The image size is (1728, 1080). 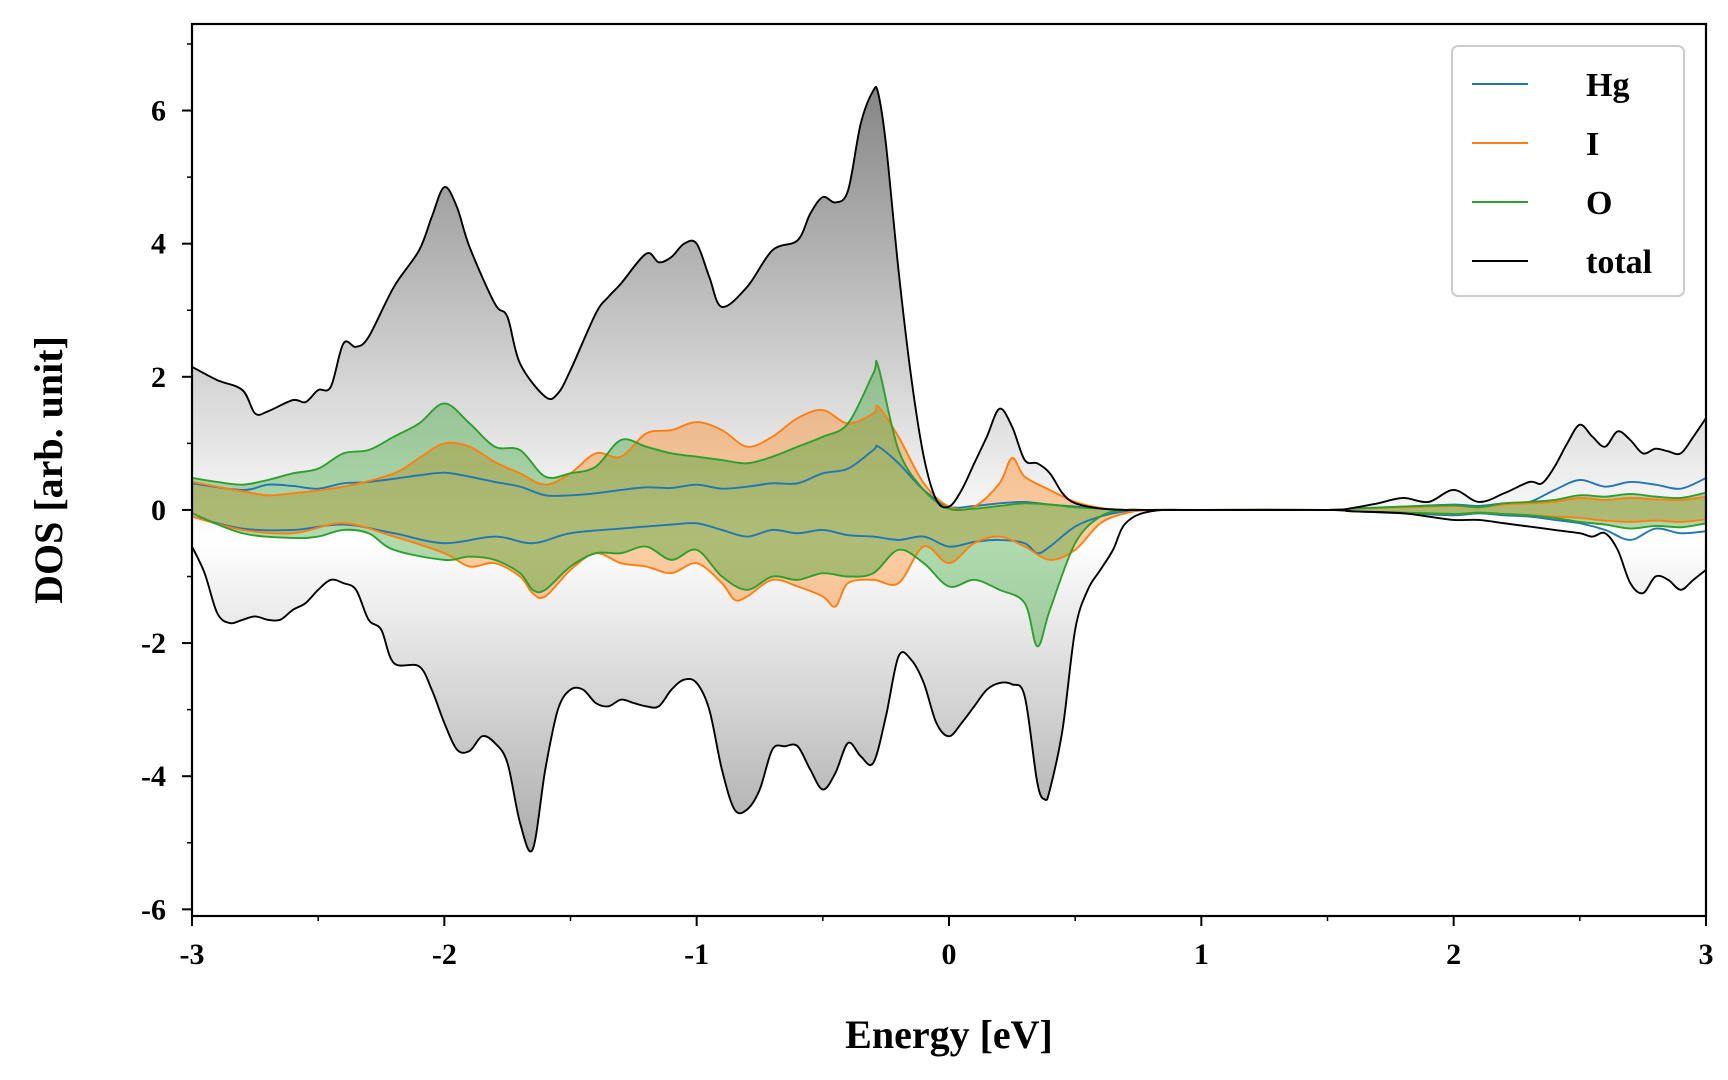 I want to click on x-axis-title: Energy [eV], so click(x=949, y=1034).